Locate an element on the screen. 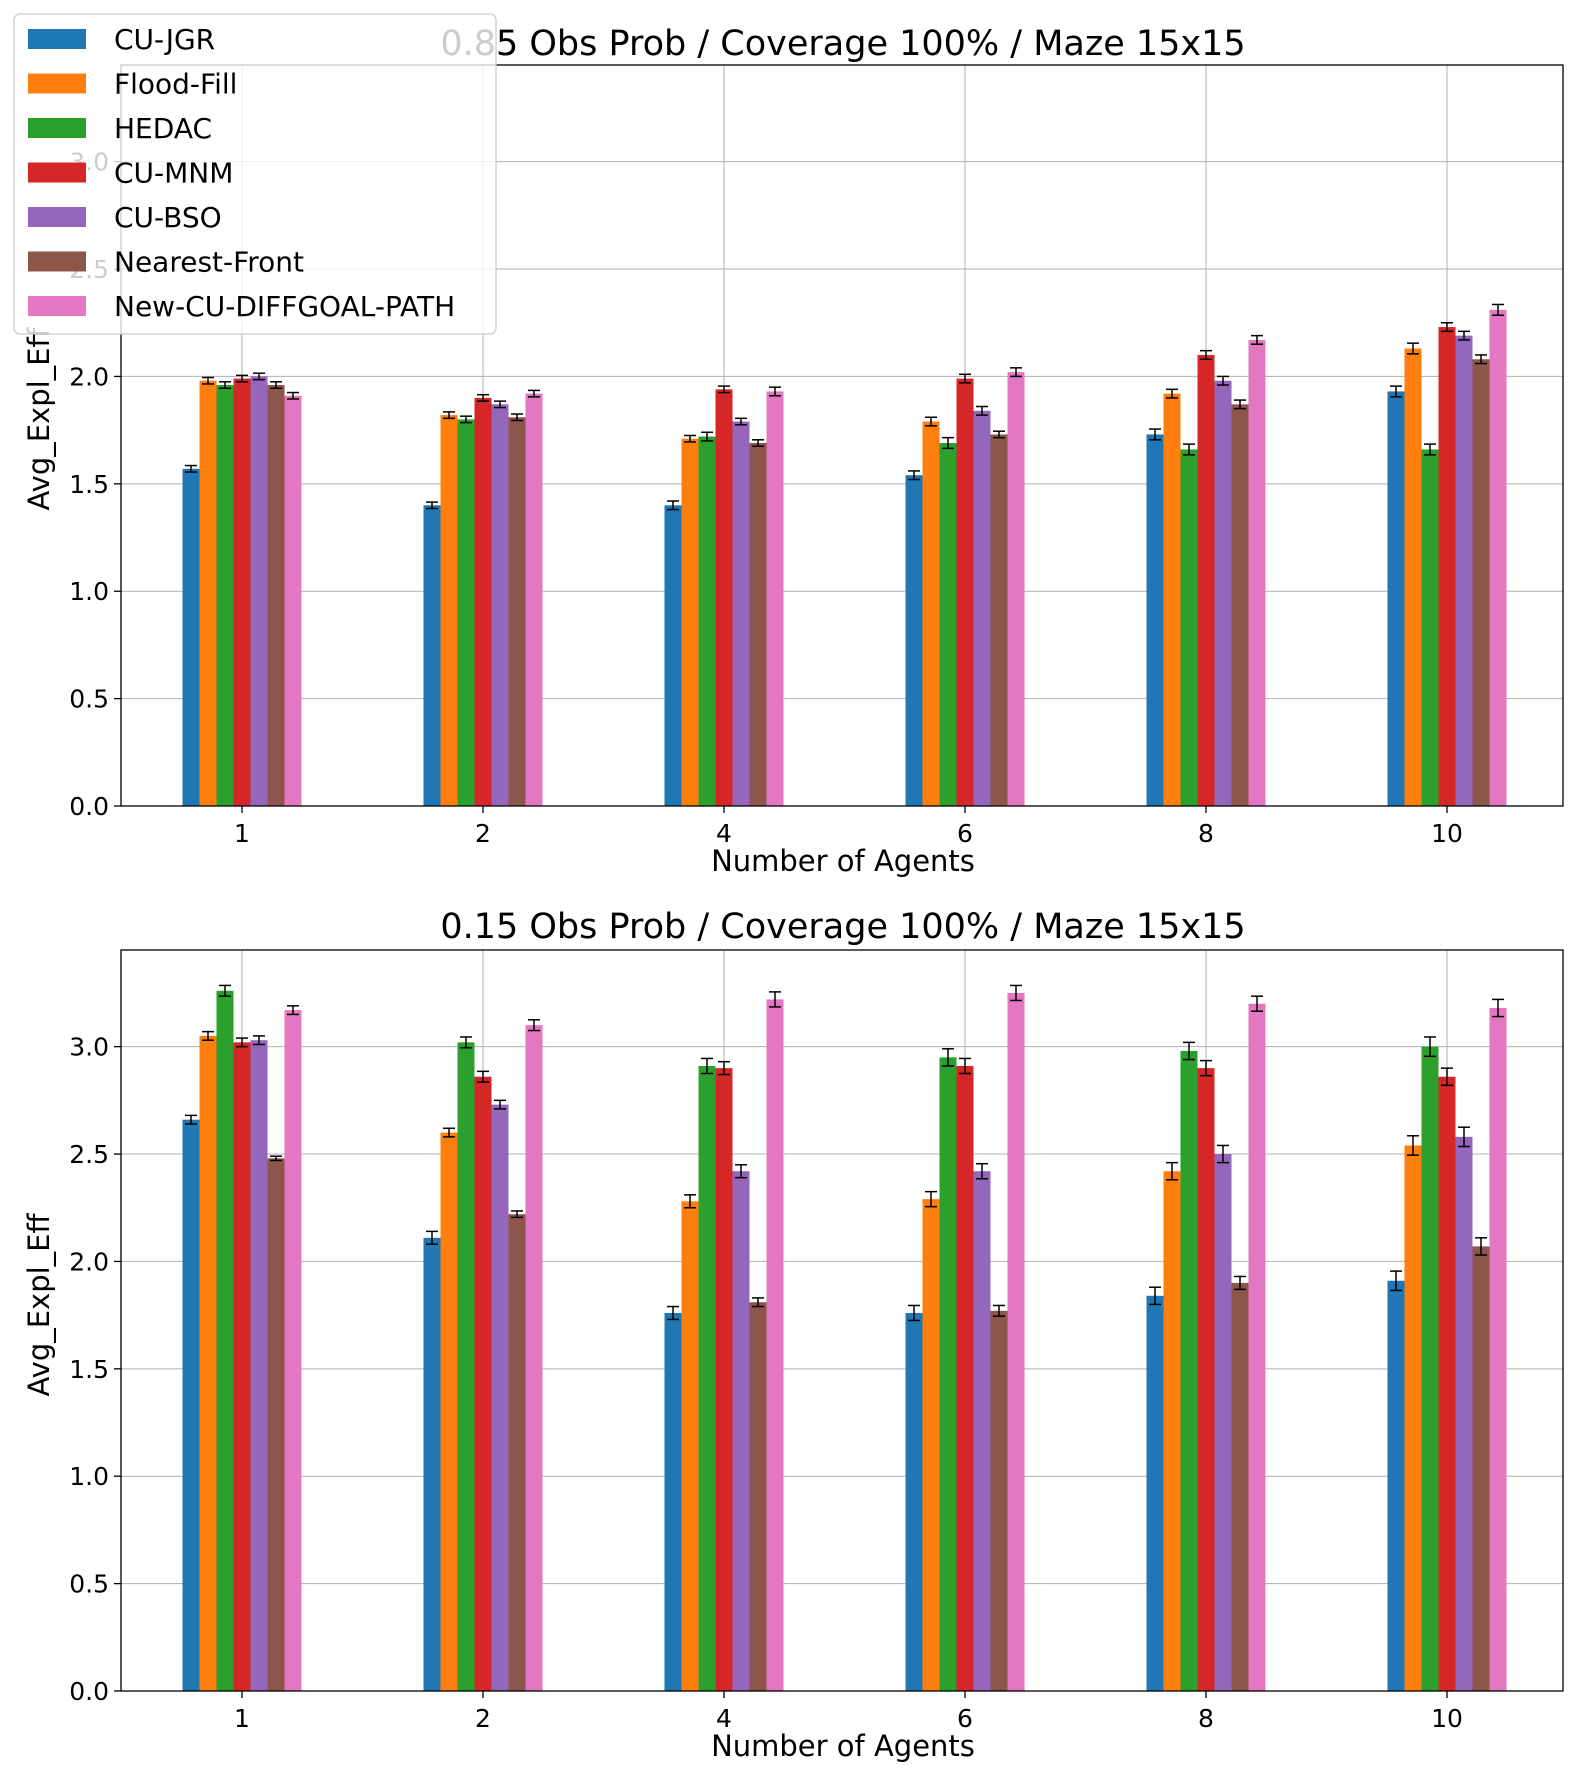 The width and height of the screenshot is (1571, 1771). x-tick-label: 2 is located at coordinates (483, 833).